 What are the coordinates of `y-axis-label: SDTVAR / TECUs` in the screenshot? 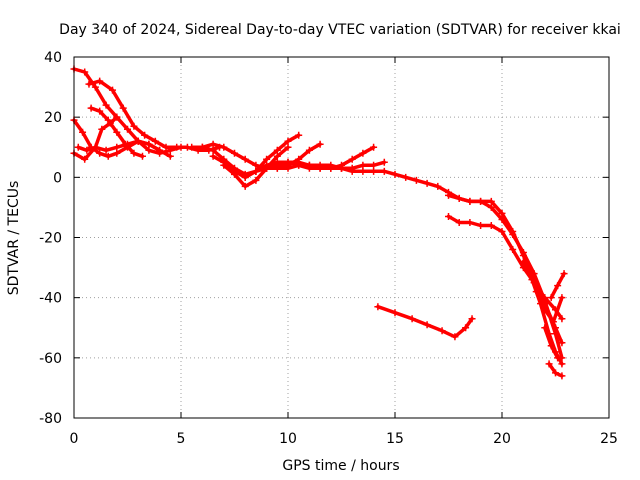 It's located at (14, 238).